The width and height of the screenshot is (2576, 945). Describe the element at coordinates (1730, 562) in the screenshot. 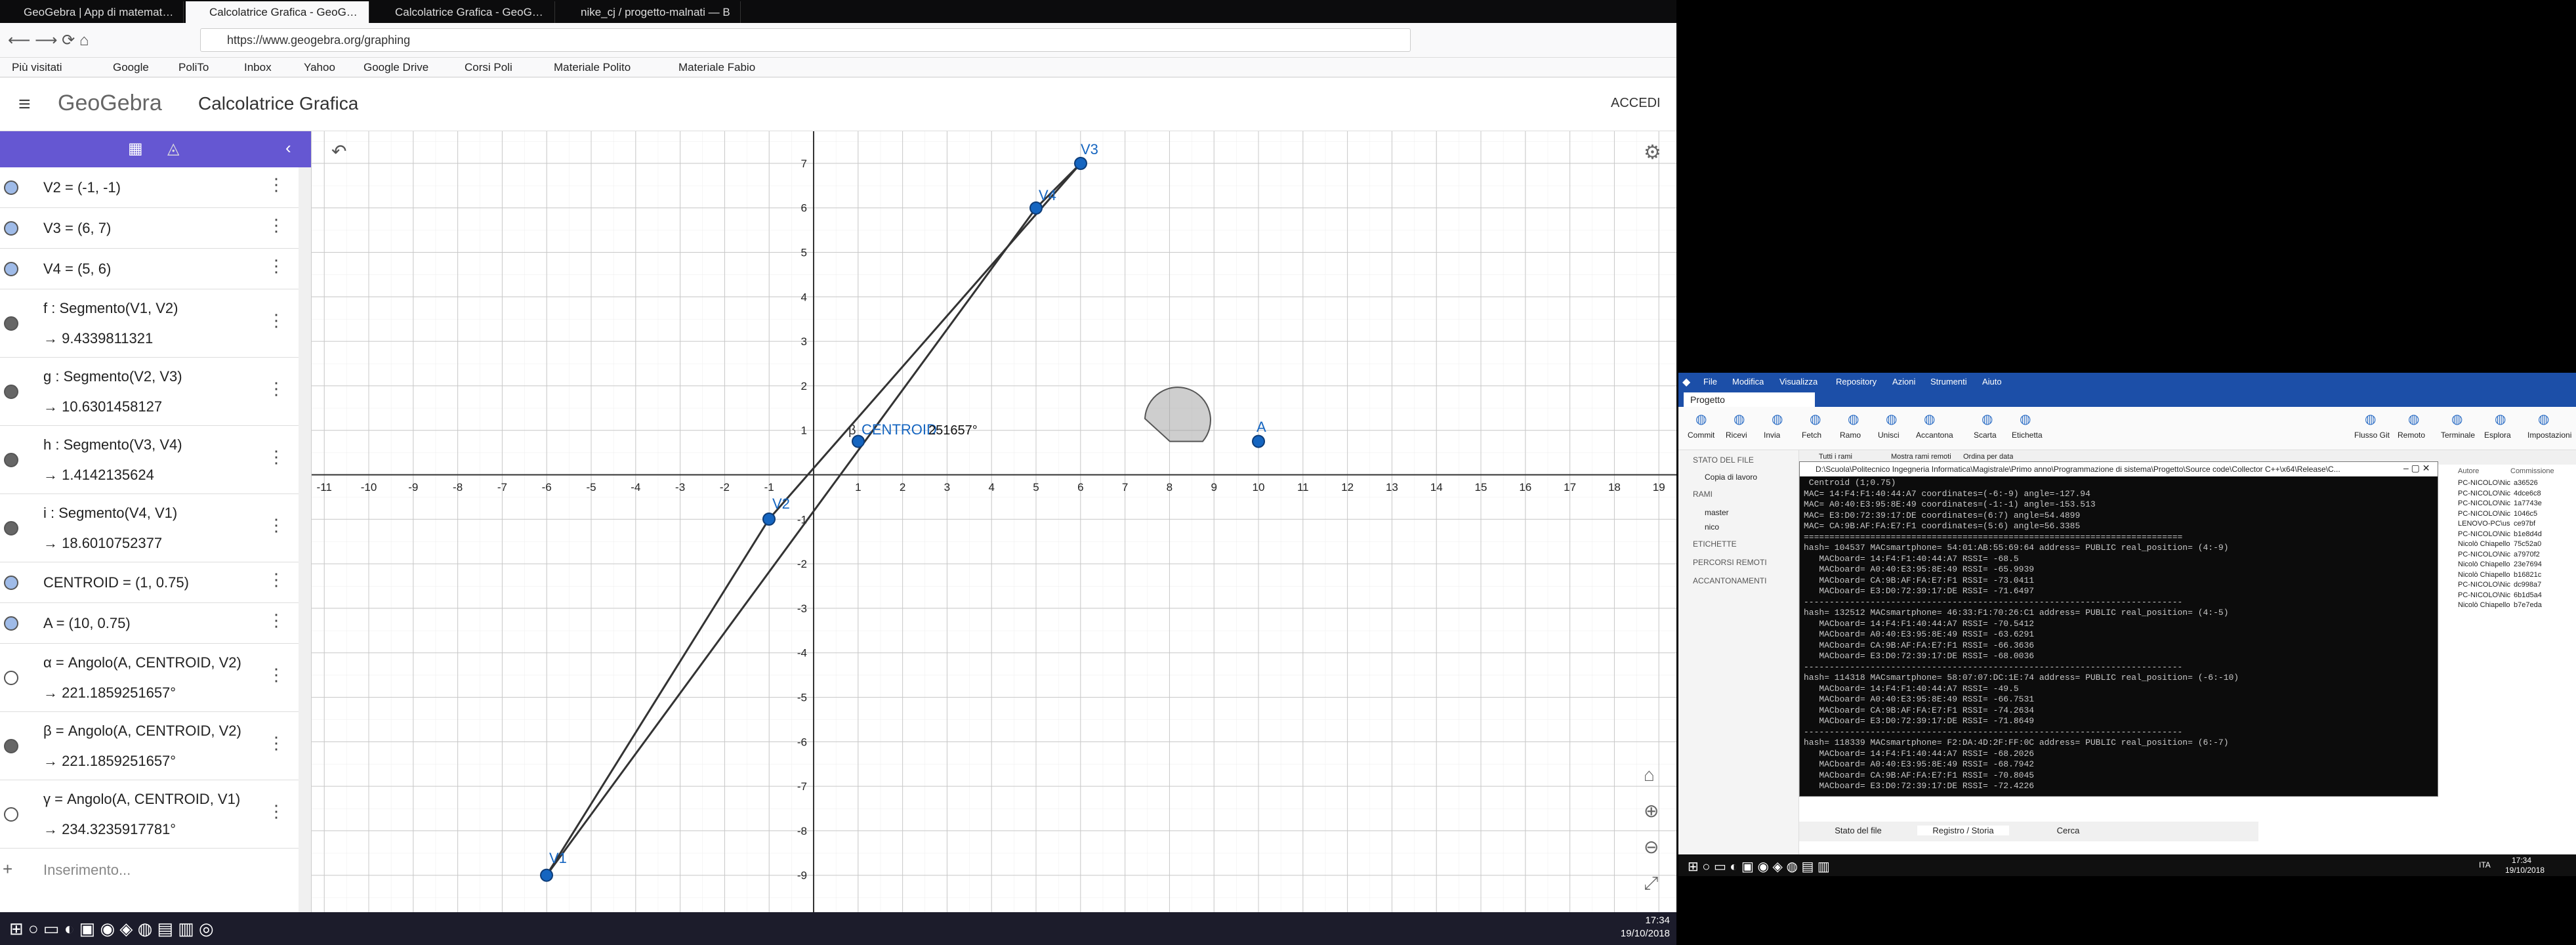

I see `sidebar-item: PERCORSI REMOTI` at that location.